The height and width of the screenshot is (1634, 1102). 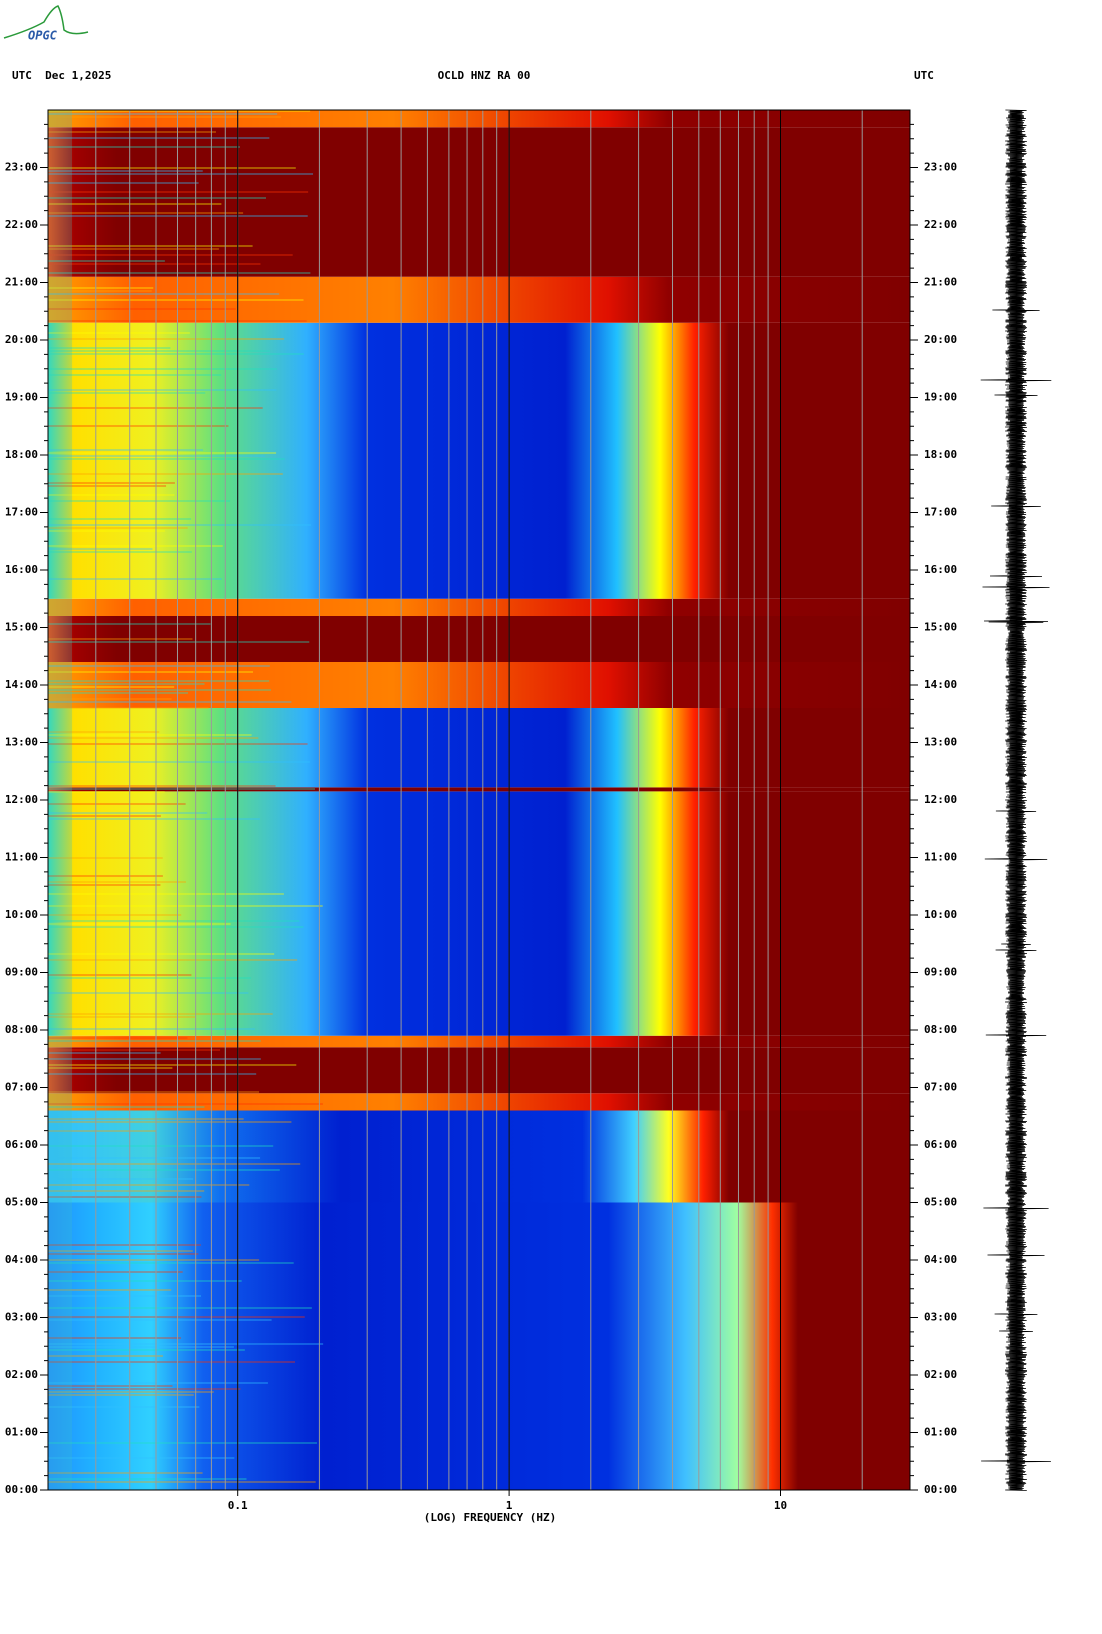 What do you see at coordinates (46, 22) in the screenshot?
I see `logo-curve` at bounding box center [46, 22].